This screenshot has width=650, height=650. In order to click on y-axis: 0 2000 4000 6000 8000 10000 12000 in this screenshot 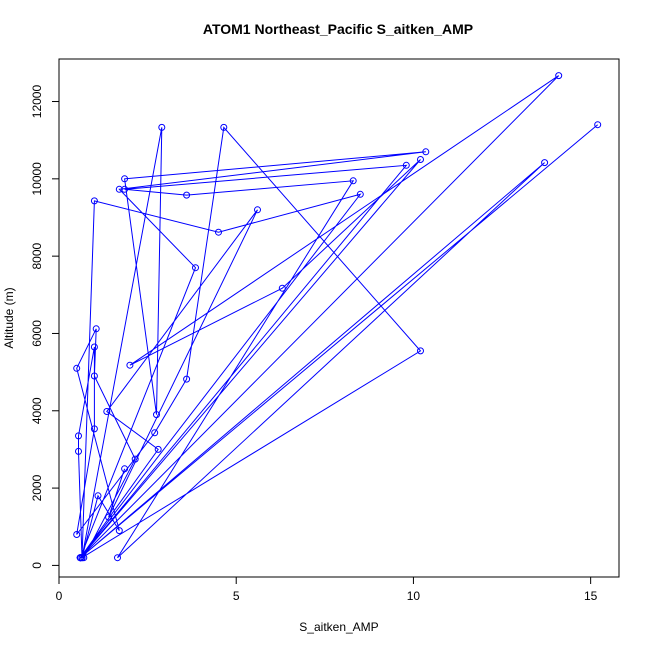, I will do `click(45, 327)`.